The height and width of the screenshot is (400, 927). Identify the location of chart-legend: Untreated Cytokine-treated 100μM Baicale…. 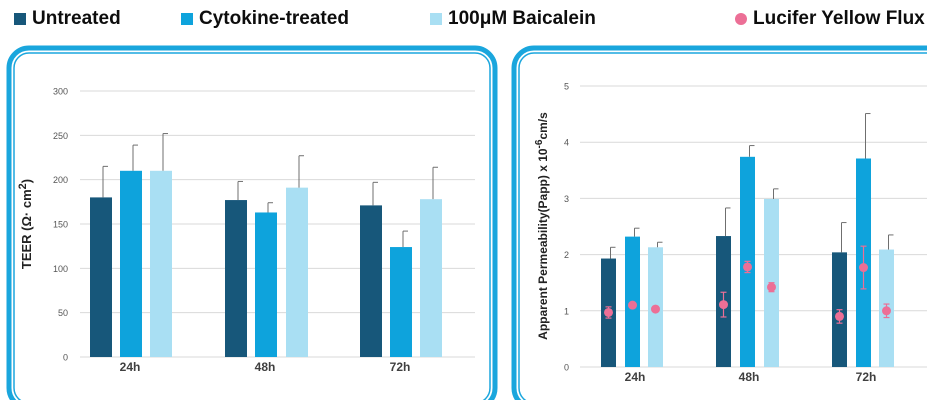
(463, 20).